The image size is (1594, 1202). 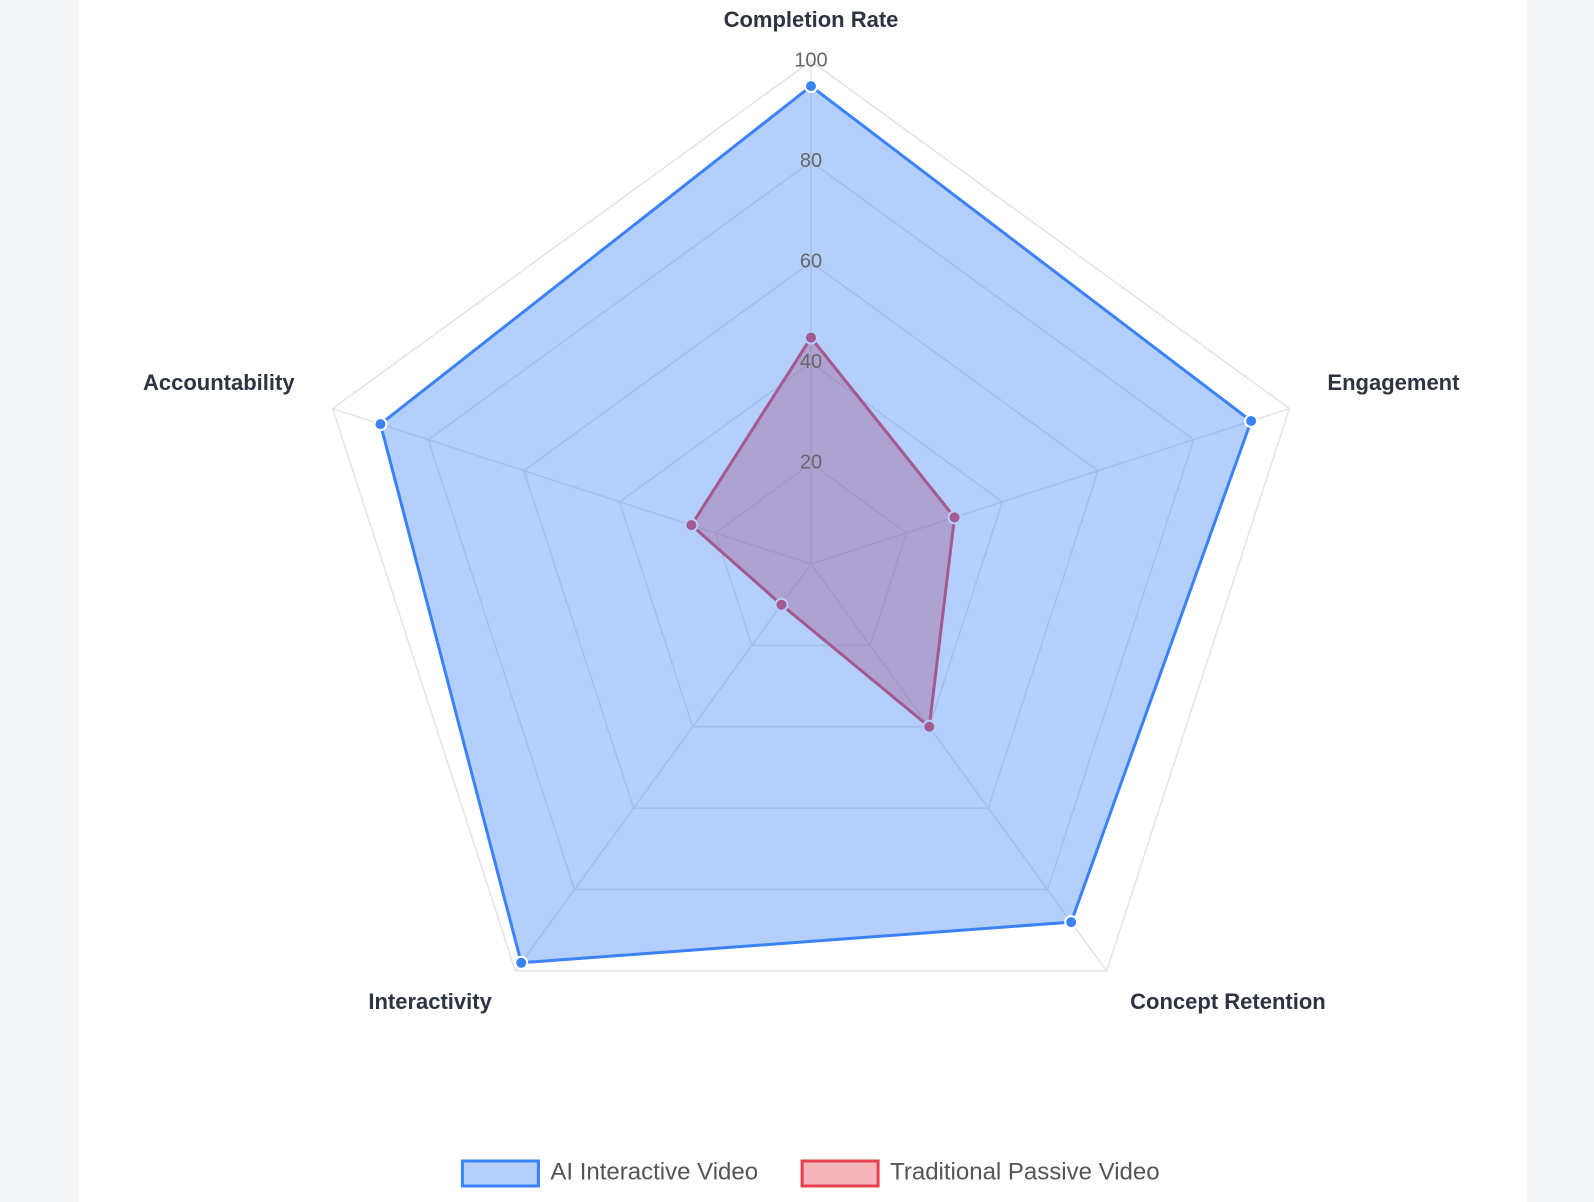 I want to click on series-area, so click(x=823, y=532).